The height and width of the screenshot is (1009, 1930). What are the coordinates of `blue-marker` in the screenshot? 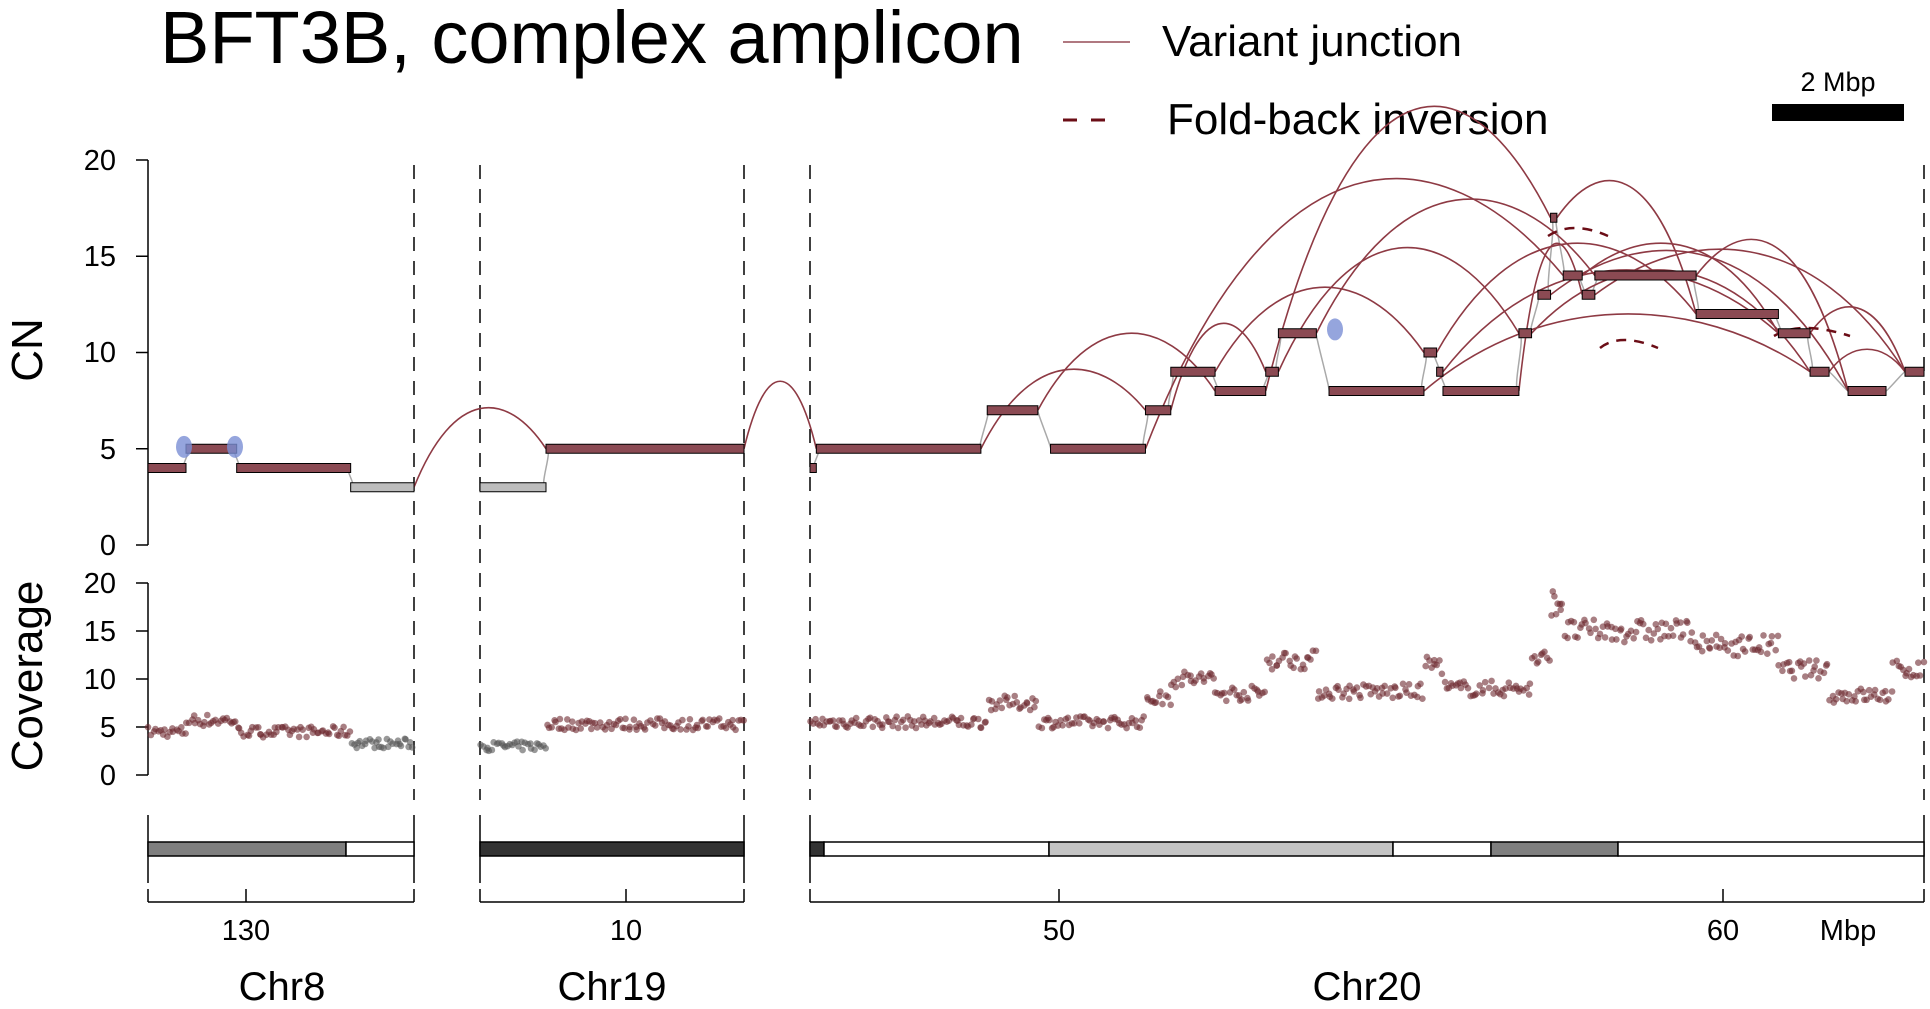 It's located at (1335, 329).